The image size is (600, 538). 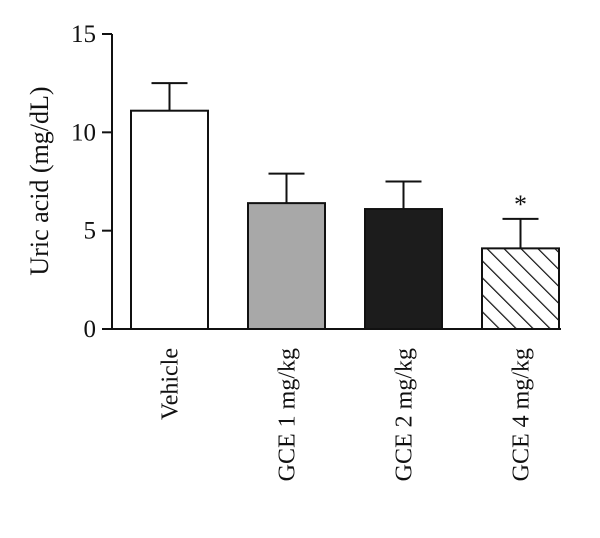 What do you see at coordinates (90, 231) in the screenshot?
I see `y-tick-label: 5` at bounding box center [90, 231].